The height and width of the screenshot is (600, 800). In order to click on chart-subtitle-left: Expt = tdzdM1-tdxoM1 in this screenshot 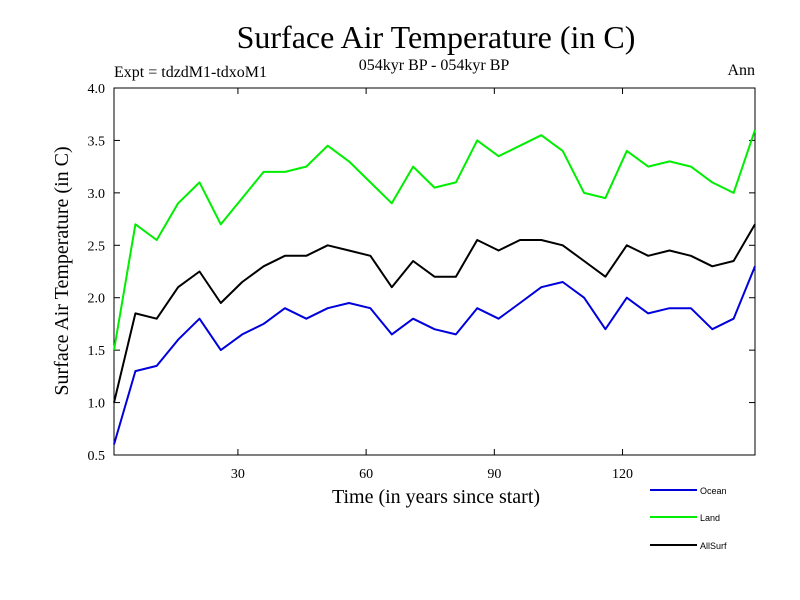, I will do `click(190, 72)`.